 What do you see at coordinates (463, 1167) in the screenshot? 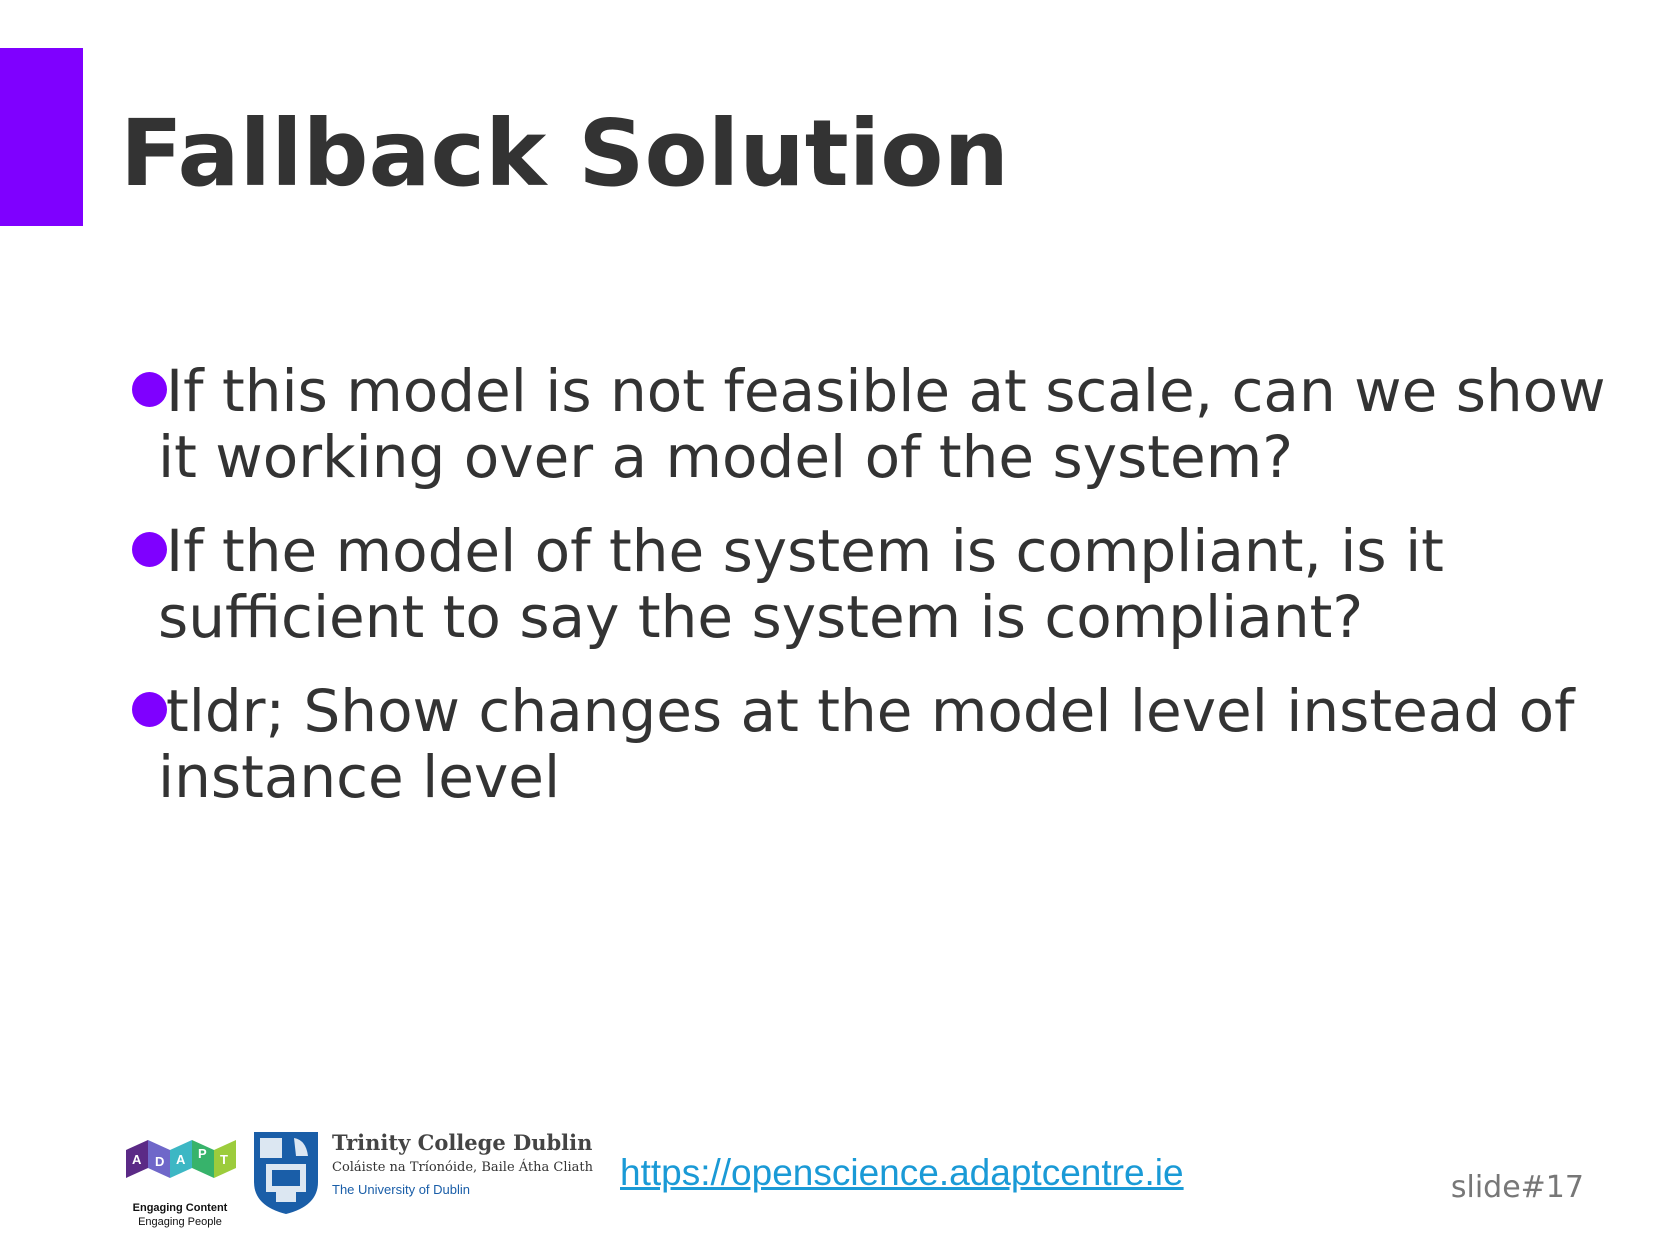
I see `tcd-irish-name: Coláiste na Tríonóide, Baile Átha Cliath` at bounding box center [463, 1167].